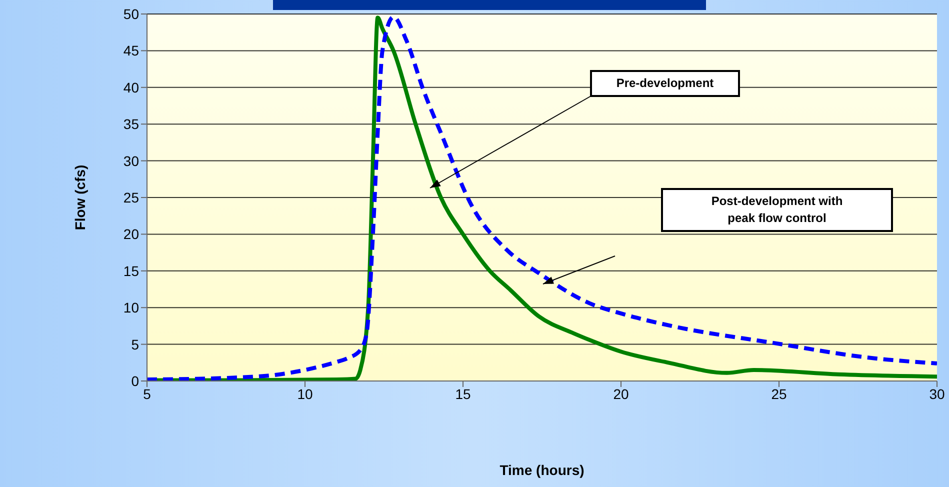 The image size is (949, 487). I want to click on y-axis-title: Flow (cfs), so click(80, 197).